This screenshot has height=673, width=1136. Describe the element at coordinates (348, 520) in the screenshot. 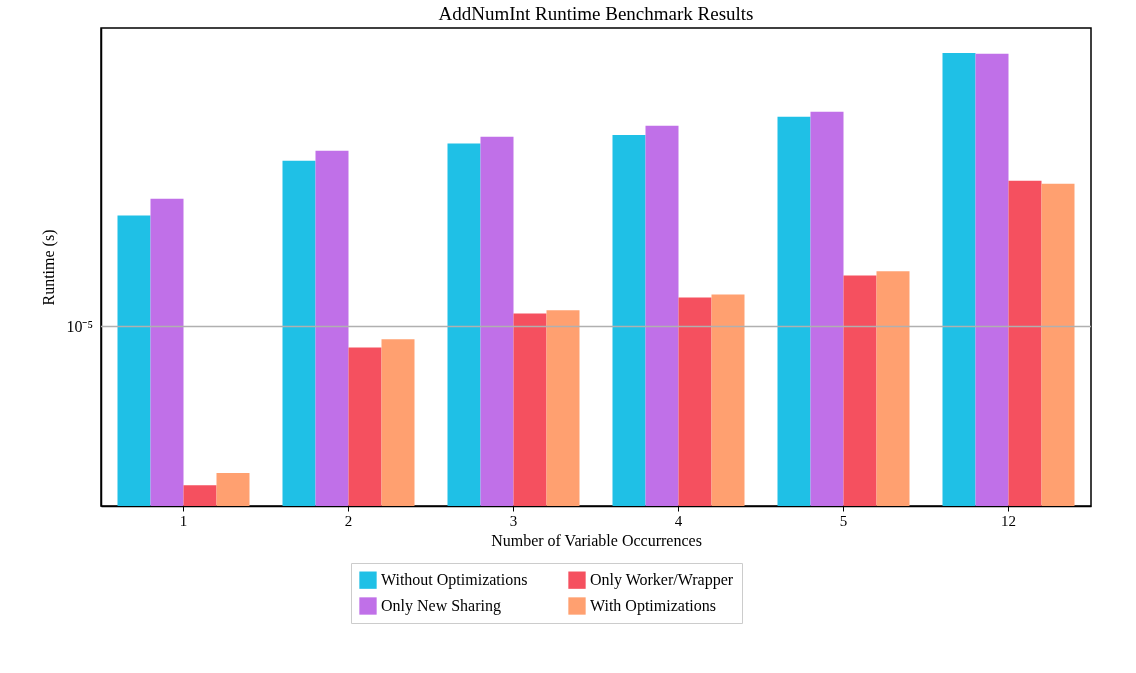

I see `x-tick-label: 2` at that location.